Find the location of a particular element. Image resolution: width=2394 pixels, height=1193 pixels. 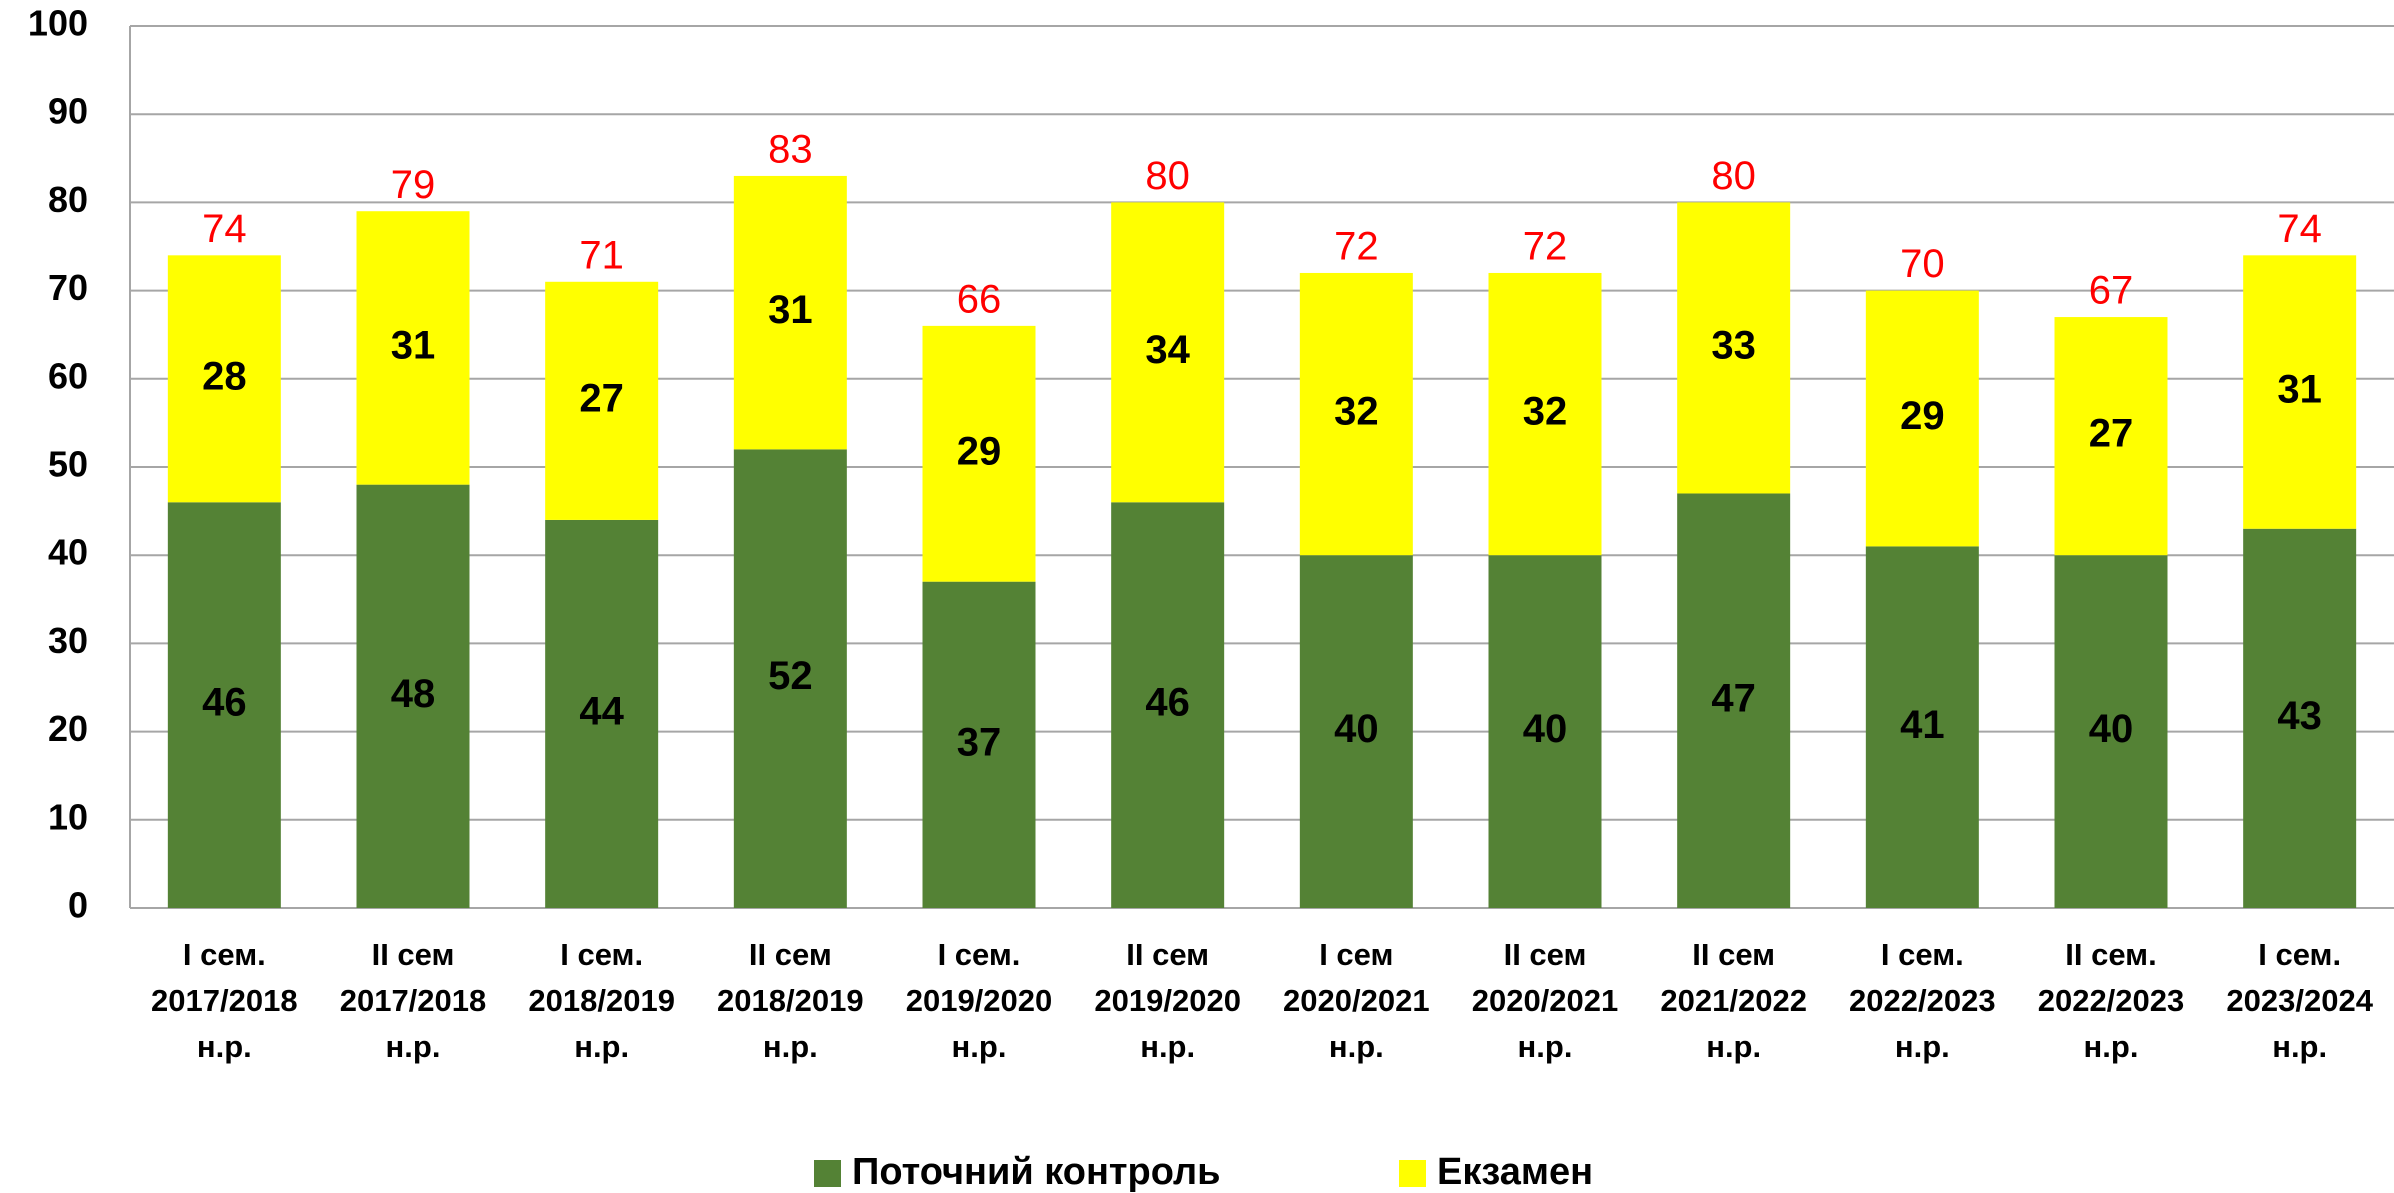

total-label: 83 is located at coordinates (790, 150).